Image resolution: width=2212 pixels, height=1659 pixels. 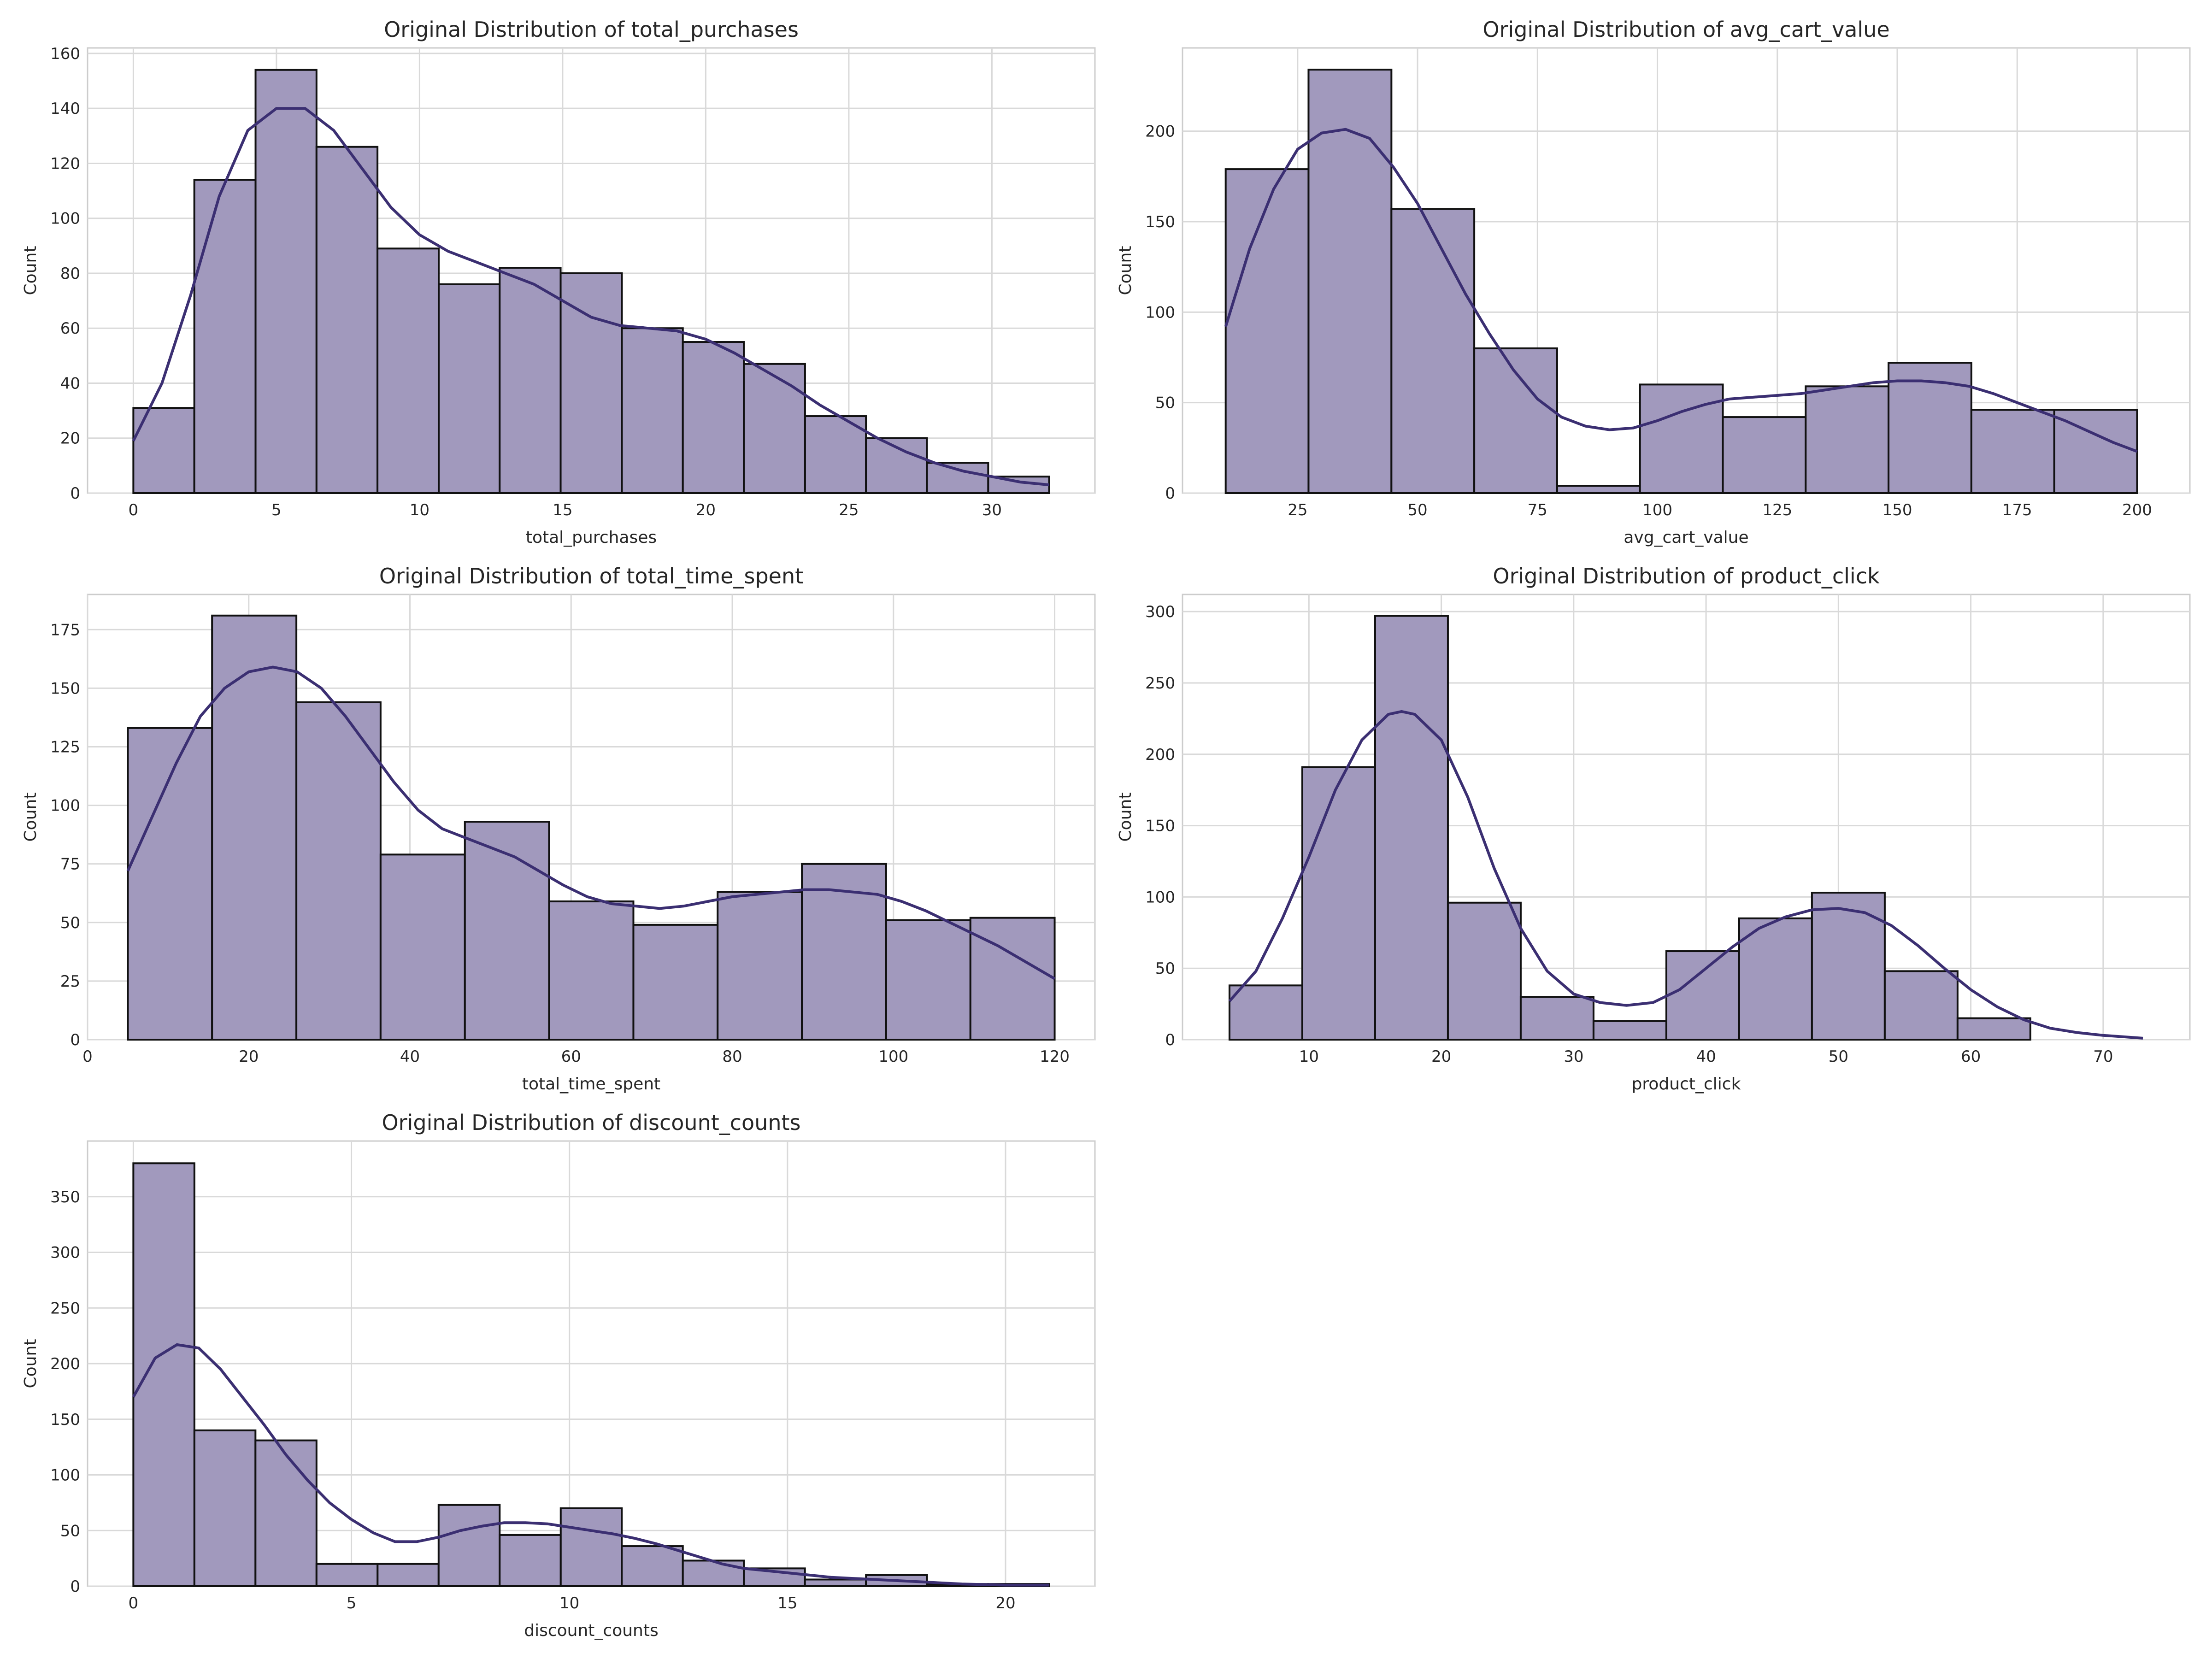 I want to click on y-tick-label: 140, so click(x=65, y=109).